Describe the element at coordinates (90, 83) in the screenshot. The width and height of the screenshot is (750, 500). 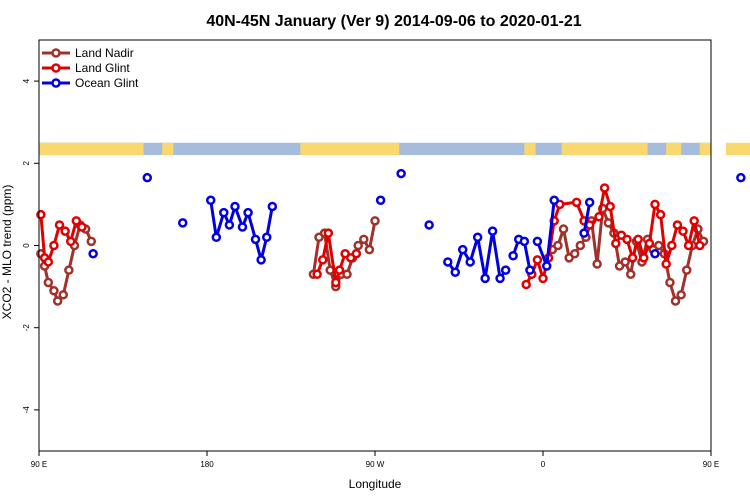
I see `legend-item-ocean-glint: Ocean Glint` at that location.